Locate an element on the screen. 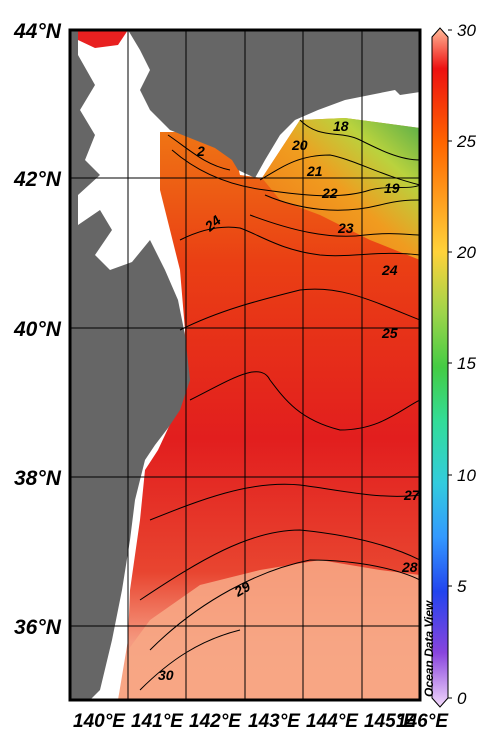  land-hokkaido-east is located at coordinates (402, 73).